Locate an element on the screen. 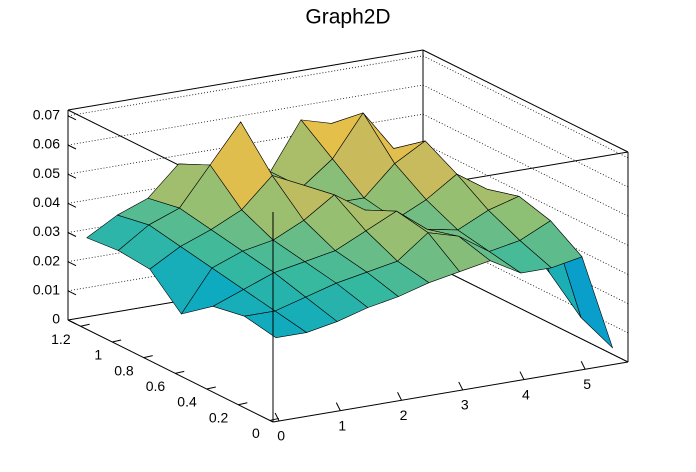 The width and height of the screenshot is (696, 472). y-tick-label: 0.4 is located at coordinates (187, 402).